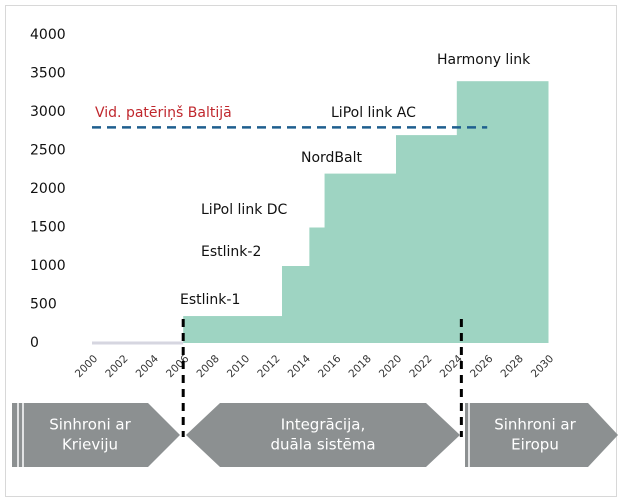  What do you see at coordinates (231, 252) in the screenshot?
I see `annotation: Estlink-2` at bounding box center [231, 252].